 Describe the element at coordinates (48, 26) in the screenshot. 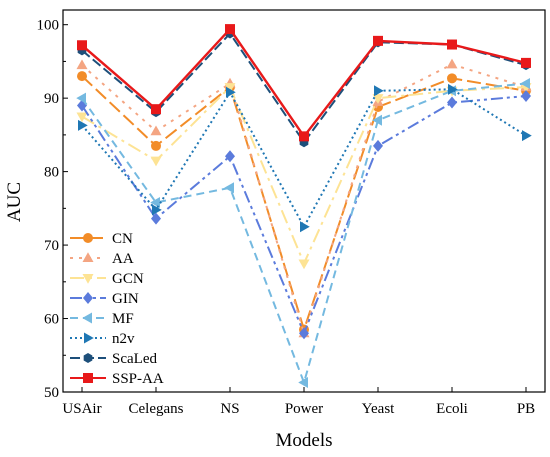

I see `y-tick-label: 100` at that location.